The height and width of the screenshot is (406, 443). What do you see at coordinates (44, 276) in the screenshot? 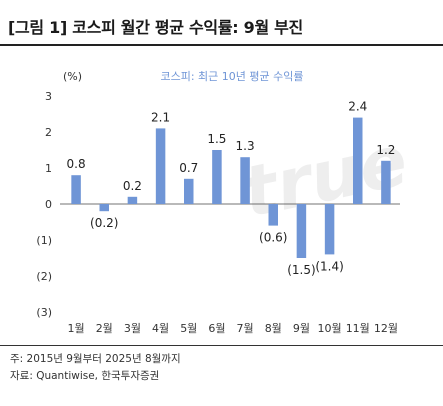
I see `y-tick-label: (2)` at bounding box center [44, 276].